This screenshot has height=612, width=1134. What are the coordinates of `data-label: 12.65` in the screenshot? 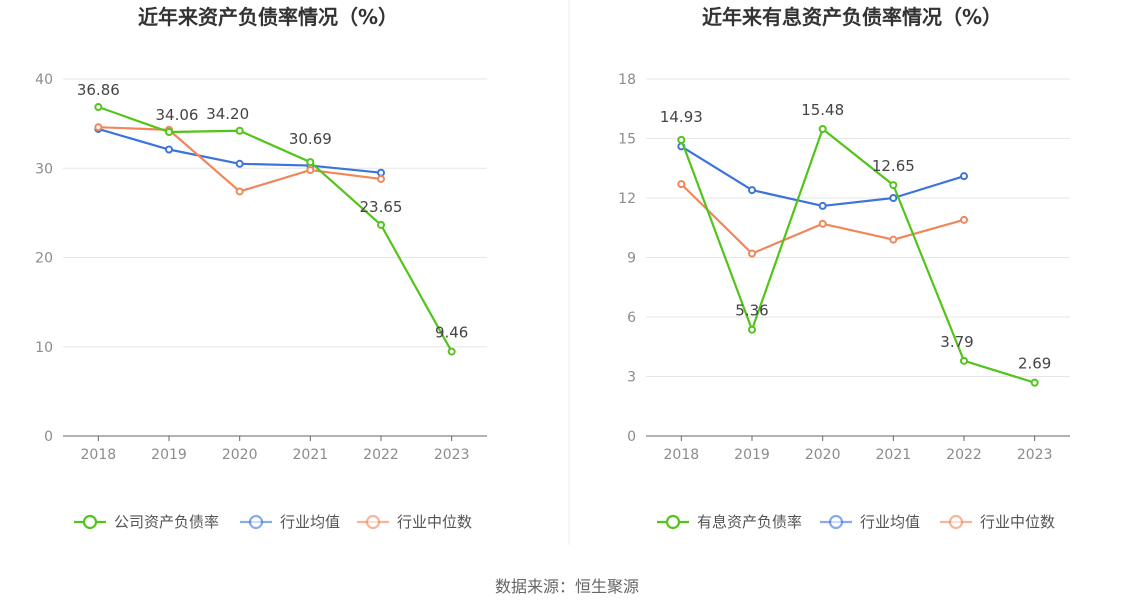 It's located at (893, 166).